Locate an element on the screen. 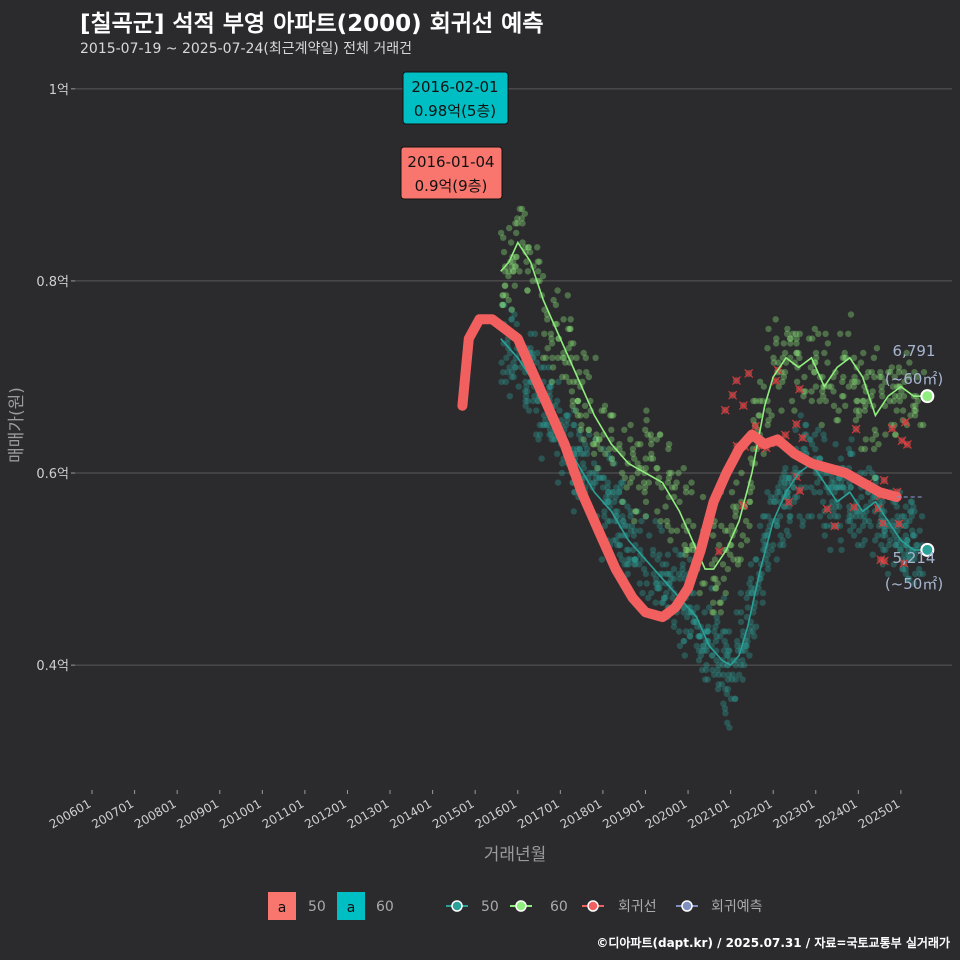 The width and height of the screenshot is (960, 960). x-tick-label-10: 201601 is located at coordinates (496, 813).